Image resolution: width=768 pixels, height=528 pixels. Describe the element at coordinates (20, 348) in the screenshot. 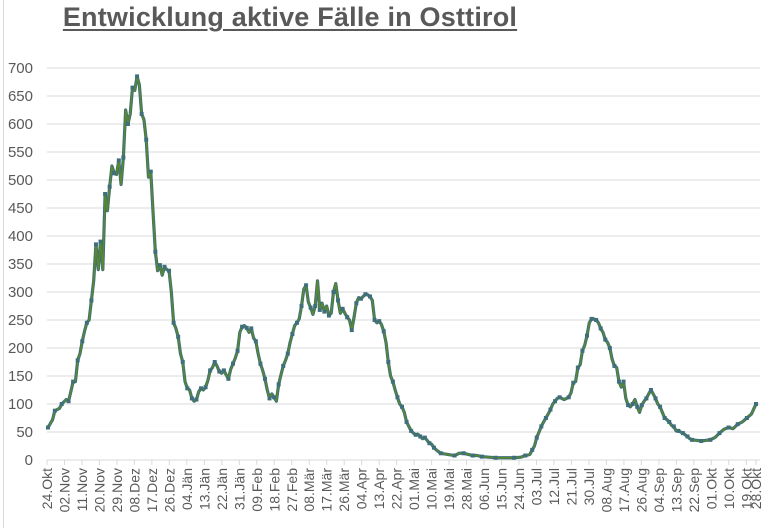

I see `y-tick-label: 200` at that location.